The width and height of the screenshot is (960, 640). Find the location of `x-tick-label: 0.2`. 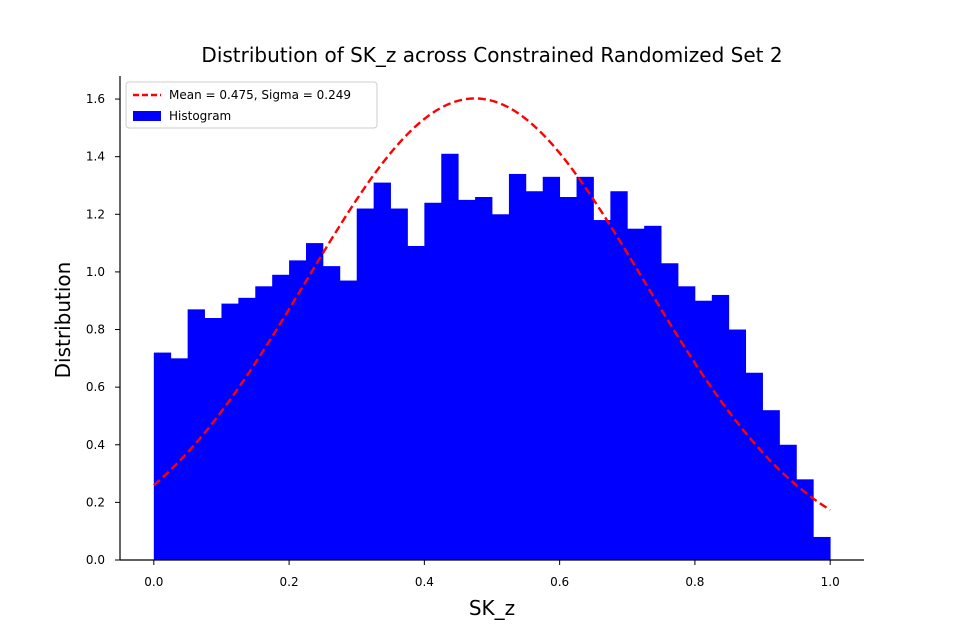

x-tick-label: 0.2 is located at coordinates (289, 582).